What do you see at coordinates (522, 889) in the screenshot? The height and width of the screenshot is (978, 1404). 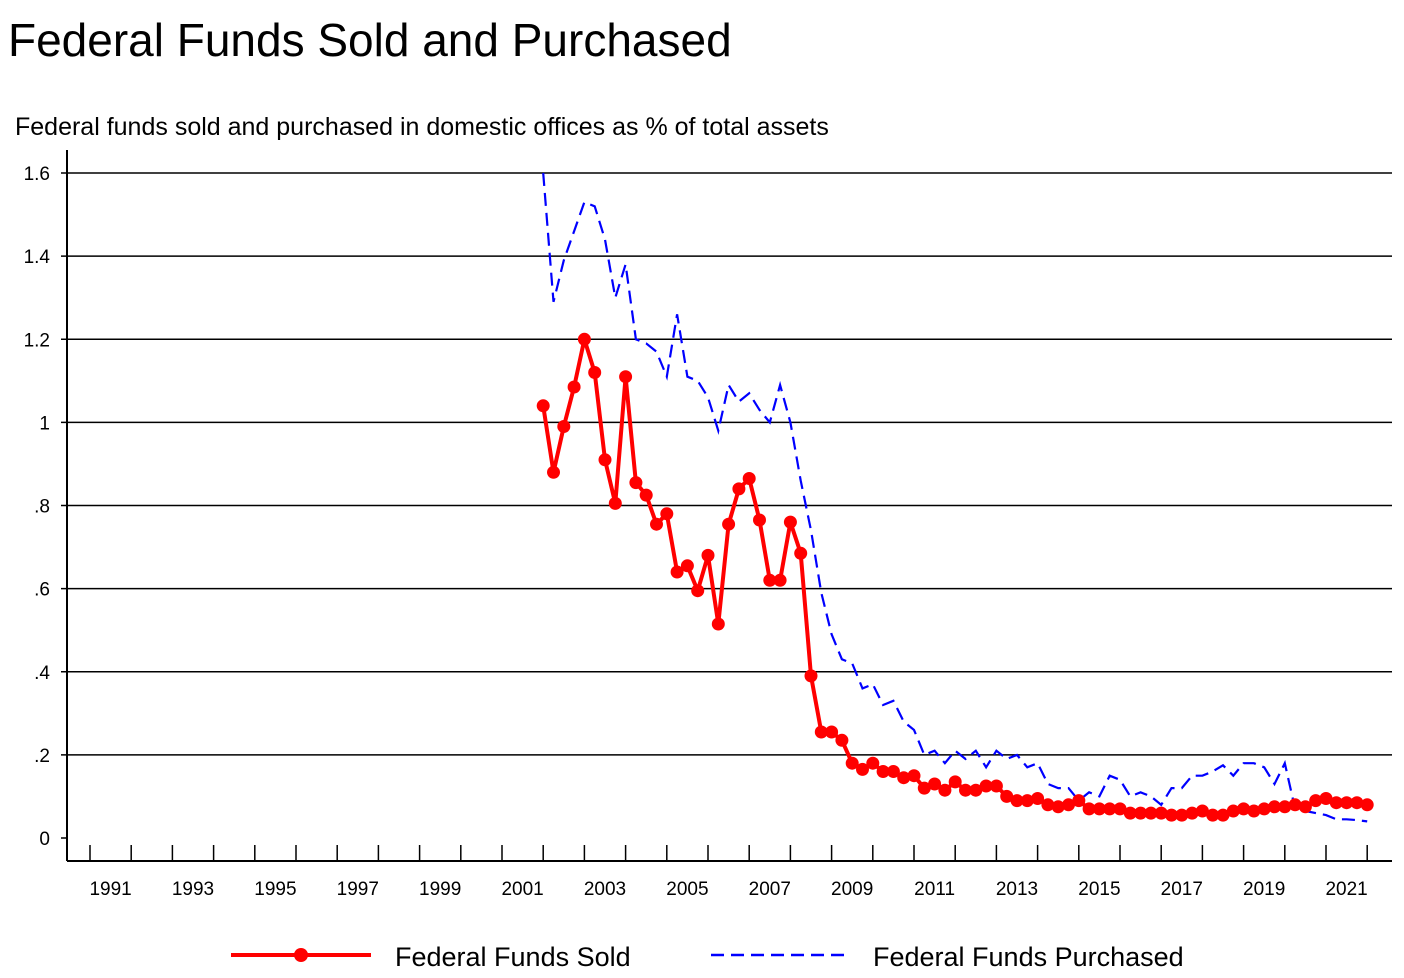 I see `x-tick-label: 2001` at bounding box center [522, 889].